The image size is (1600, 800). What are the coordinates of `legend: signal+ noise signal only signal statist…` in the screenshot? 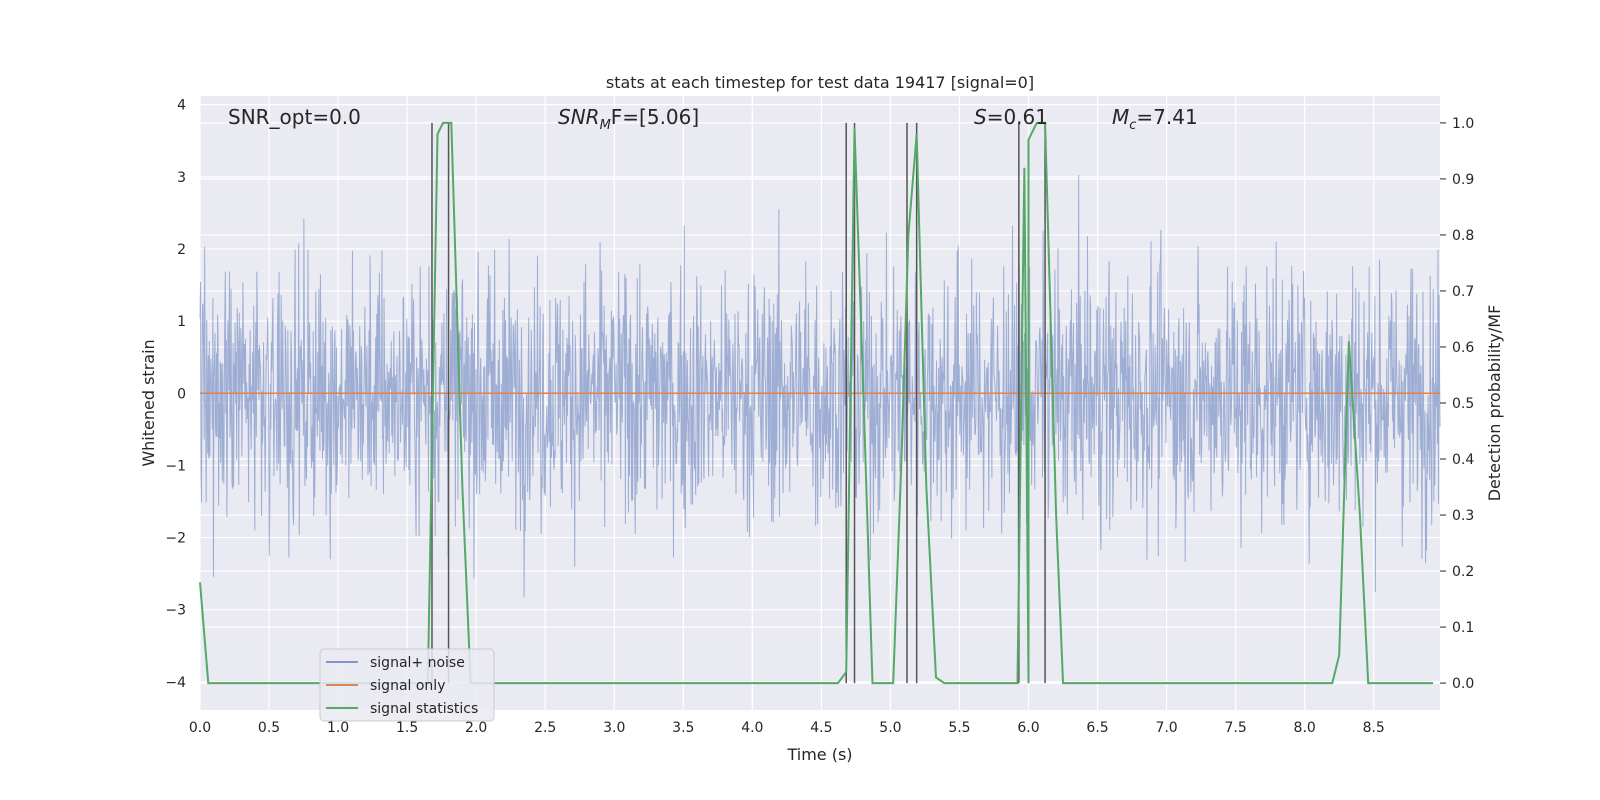 It's located at (407, 685).